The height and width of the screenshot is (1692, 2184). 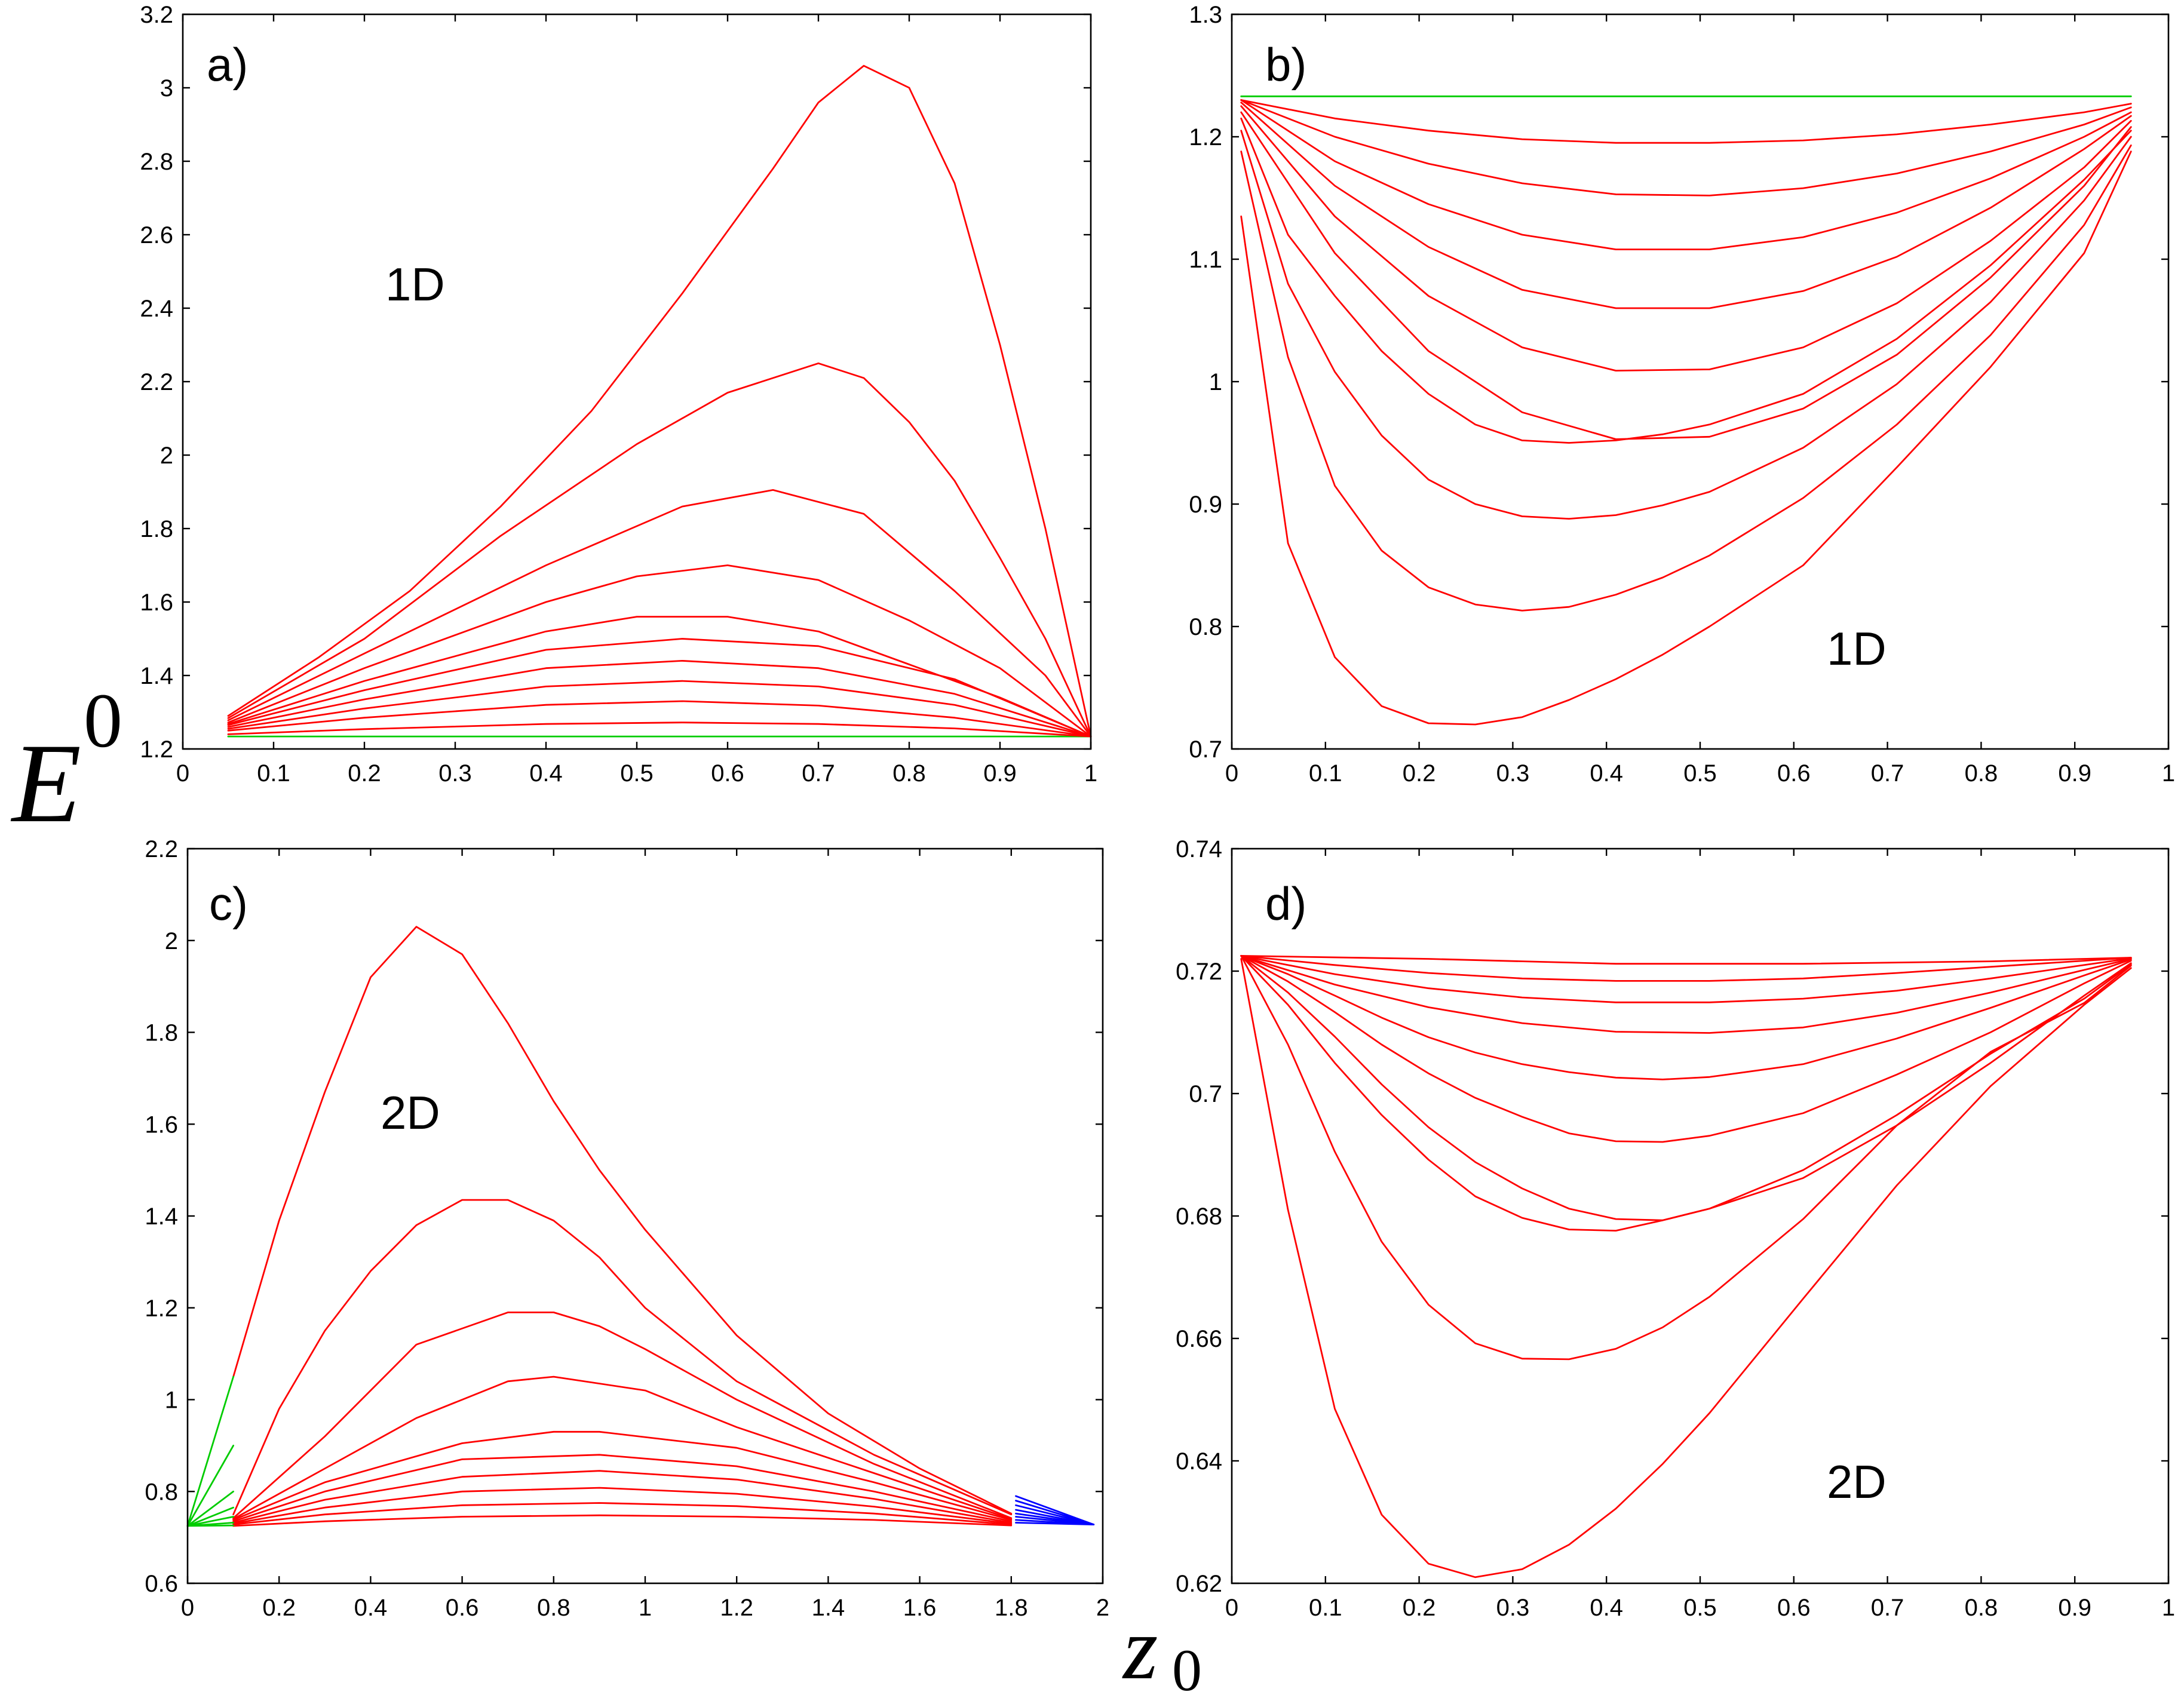 What do you see at coordinates (1205, 15) in the screenshot?
I see `panel-b-y-tick-label: 1.3` at bounding box center [1205, 15].